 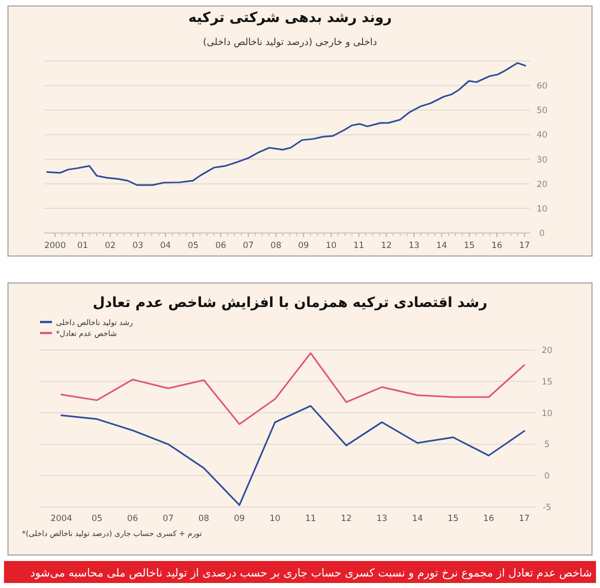 What do you see at coordinates (547, 445) in the screenshot?
I see `y-tick-label: 5` at bounding box center [547, 445].